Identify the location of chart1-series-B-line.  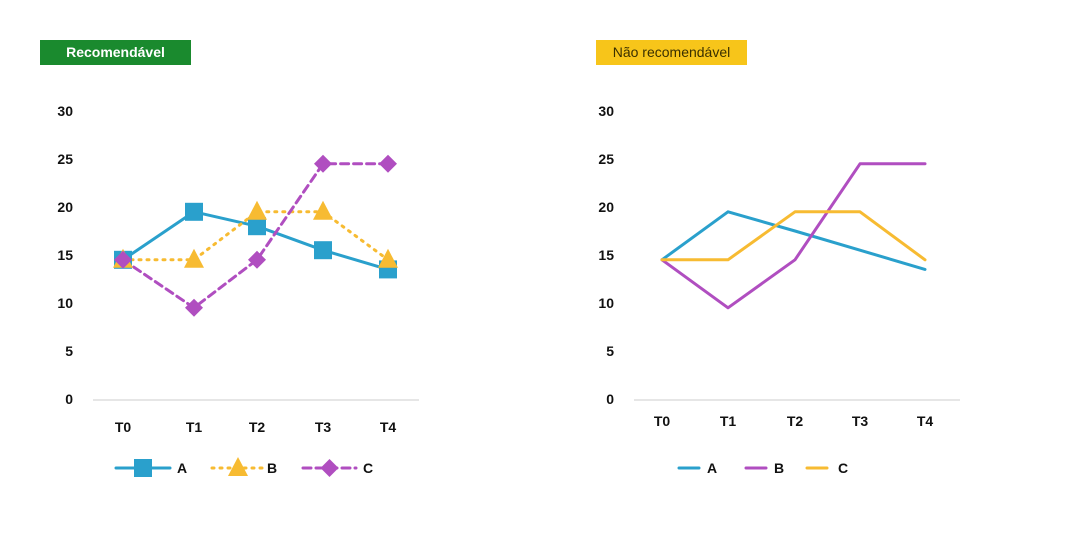
(793, 236).